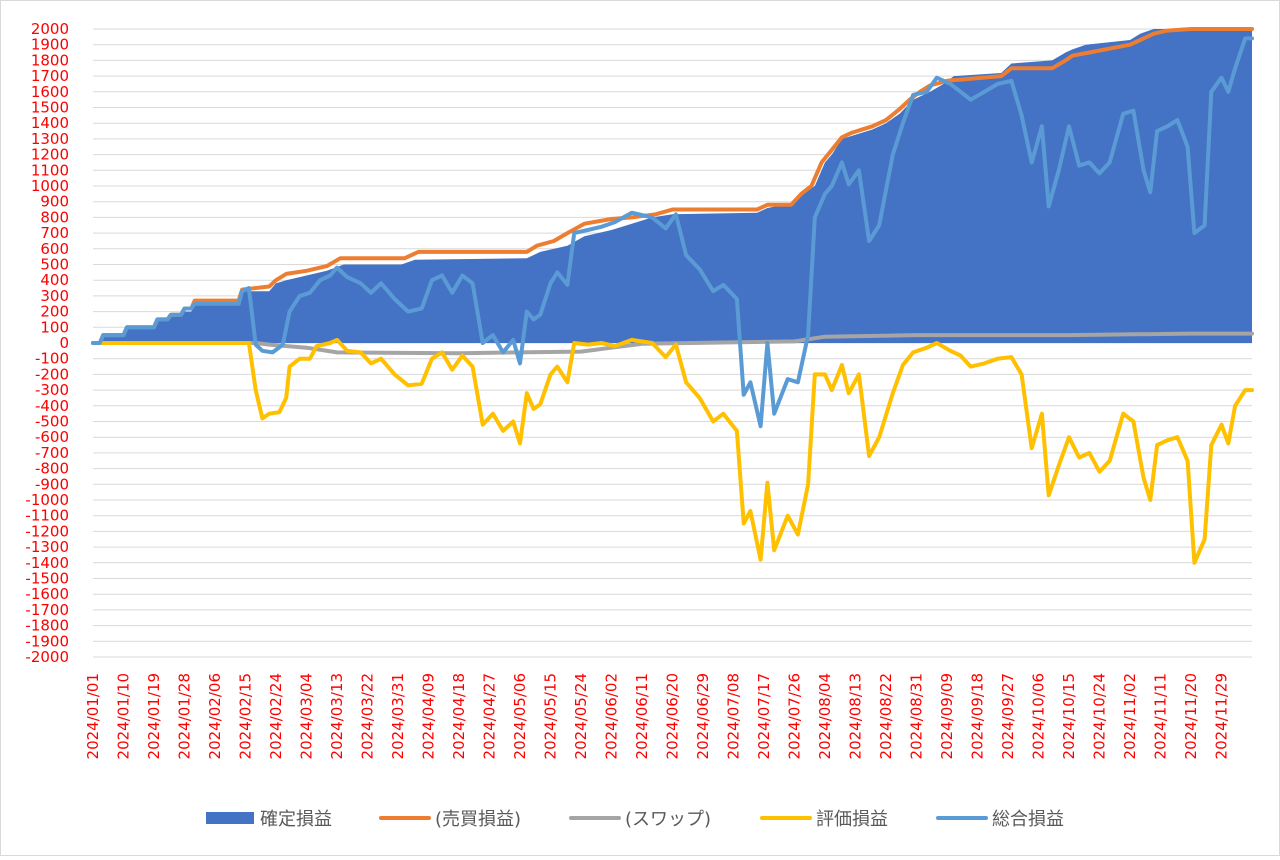 This screenshot has width=1280, height=860. I want to click on y-tick-label: -400, so click(52, 406).